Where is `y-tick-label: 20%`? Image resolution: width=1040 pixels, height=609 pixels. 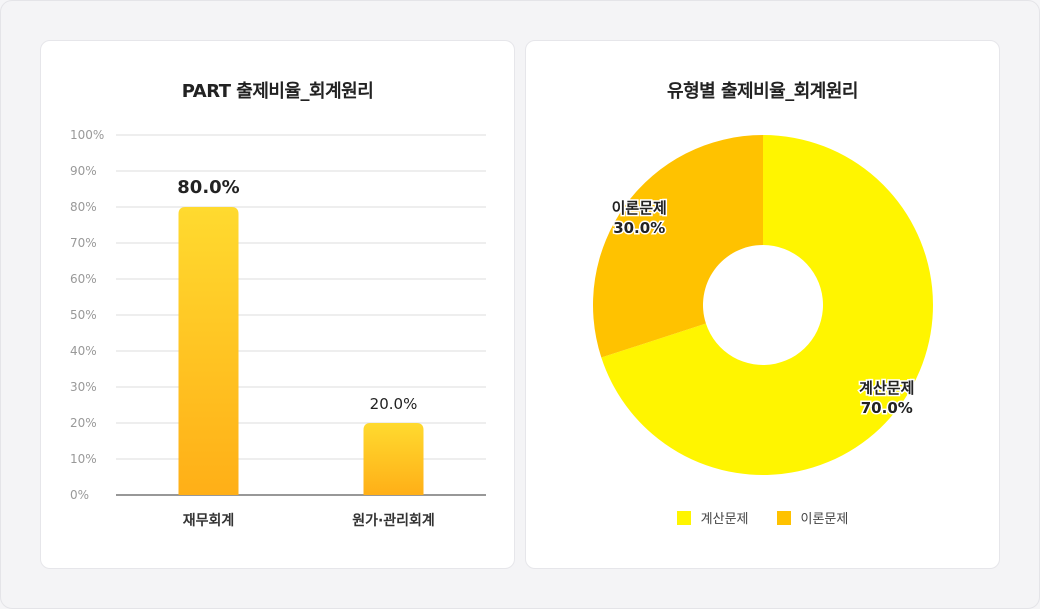
y-tick-label: 20% is located at coordinates (83, 423).